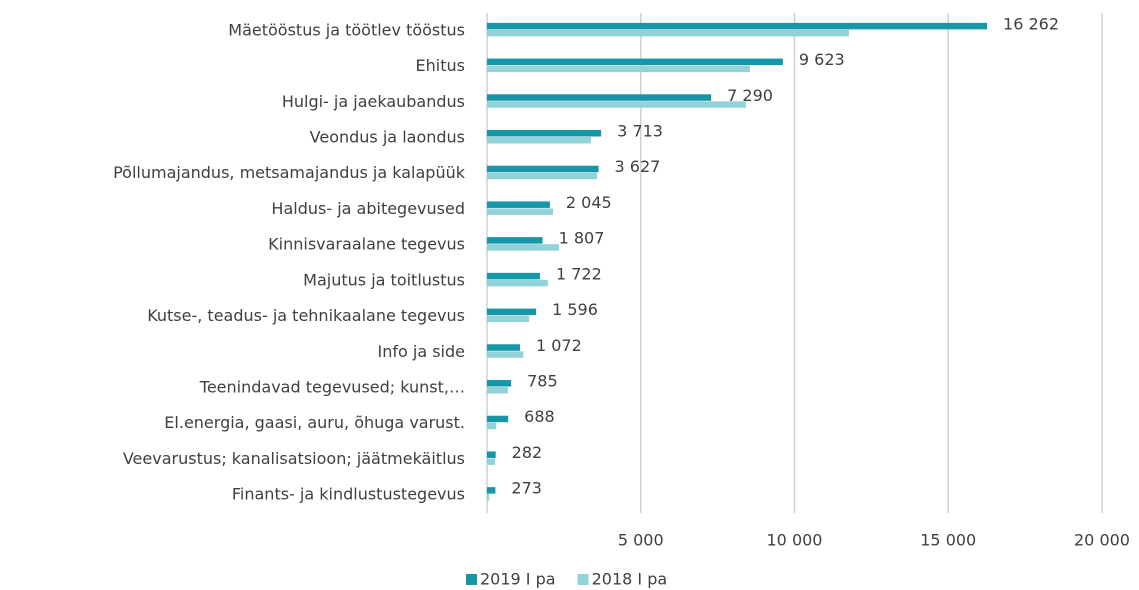 This screenshot has width=1139, height=590. What do you see at coordinates (348, 494) in the screenshot?
I see `category-label: Finants- ja kindlustustegevus` at bounding box center [348, 494].